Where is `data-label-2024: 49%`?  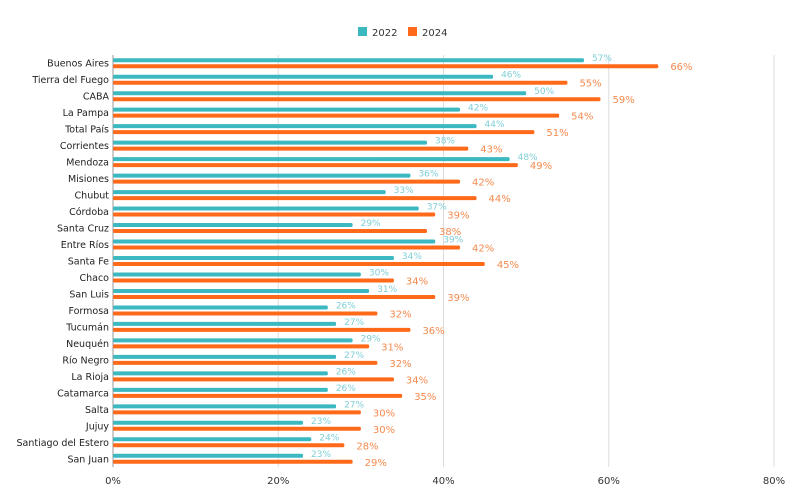 data-label-2024: 49% is located at coordinates (541, 166).